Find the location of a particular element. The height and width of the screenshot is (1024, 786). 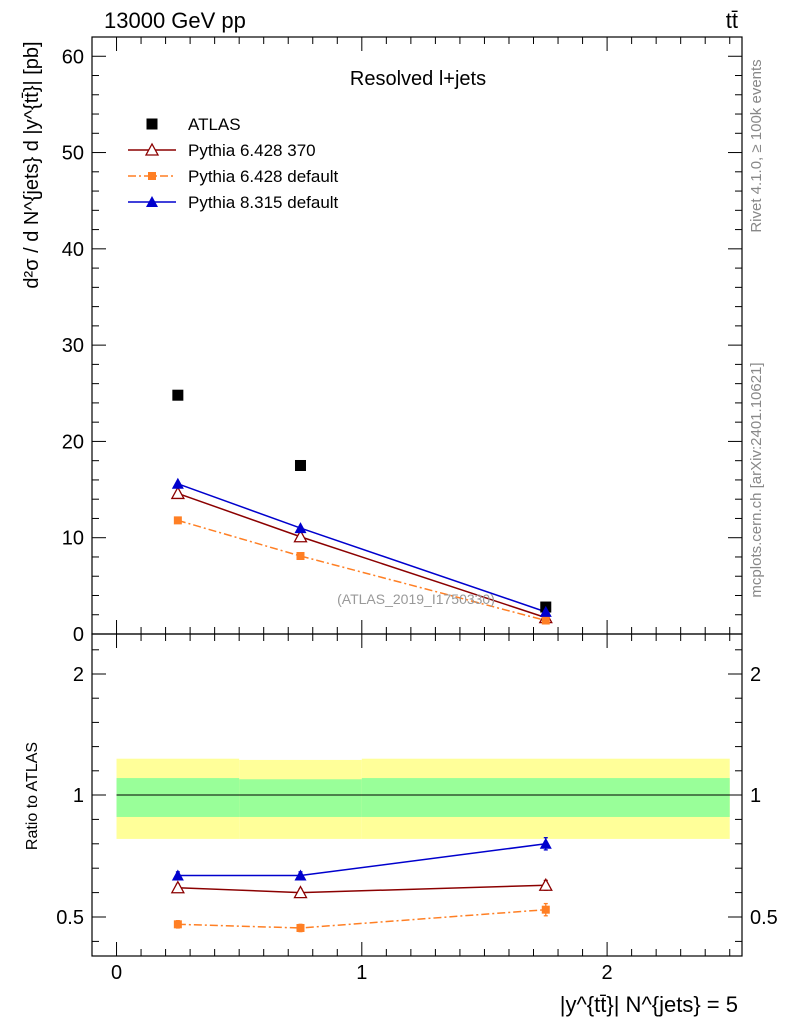

legend-label: ATLAS is located at coordinates (214, 124).